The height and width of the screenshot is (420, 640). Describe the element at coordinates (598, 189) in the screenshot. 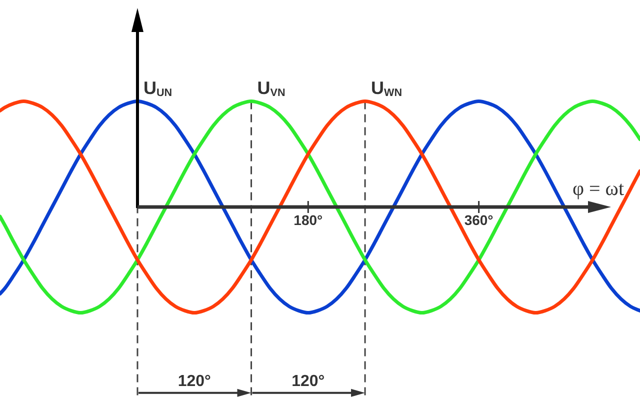

I see `x-axis-title: φ = ωt` at that location.